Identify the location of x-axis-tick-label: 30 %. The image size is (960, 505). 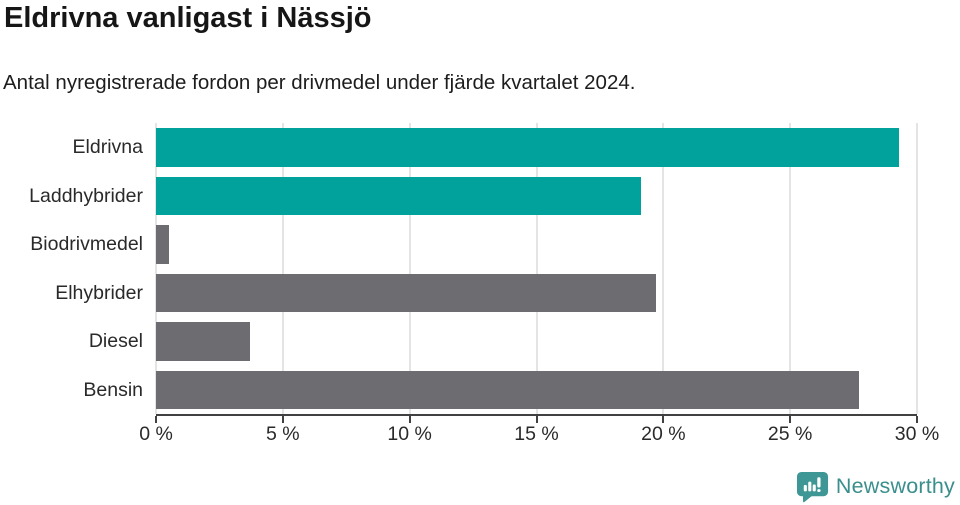
(917, 434).